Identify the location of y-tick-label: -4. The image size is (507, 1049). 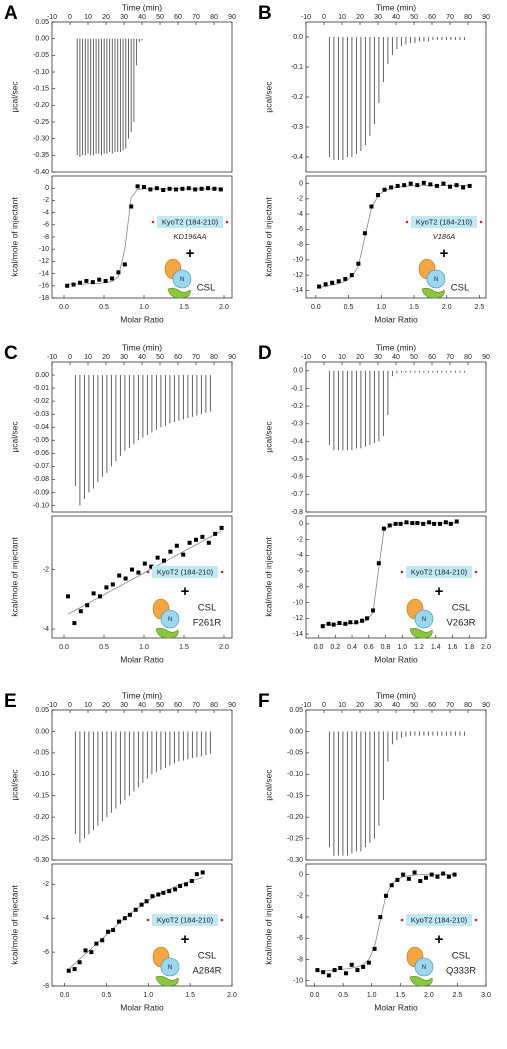
(46, 918).